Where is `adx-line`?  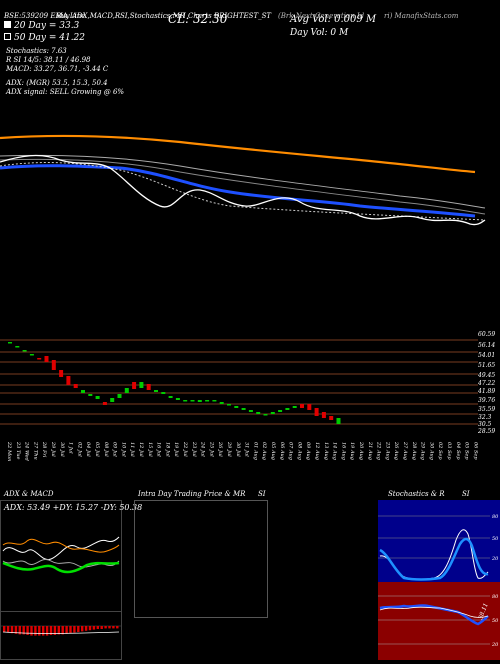 adx-line is located at coordinates (61, 548).